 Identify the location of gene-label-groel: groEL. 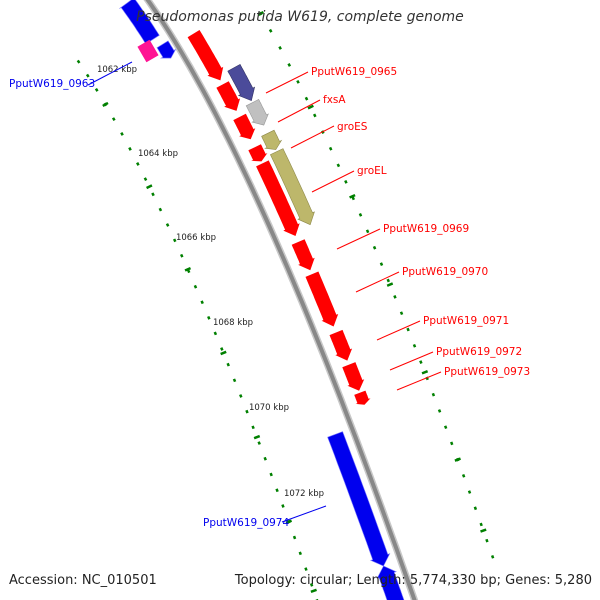
(372, 171).